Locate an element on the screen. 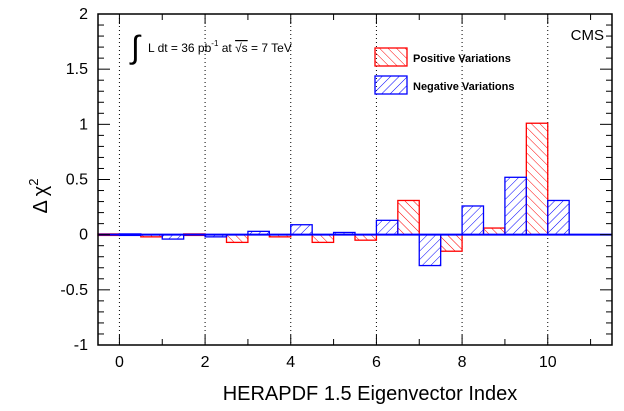  y-tick-label-0.5: 0.5 is located at coordinates (77, 180).